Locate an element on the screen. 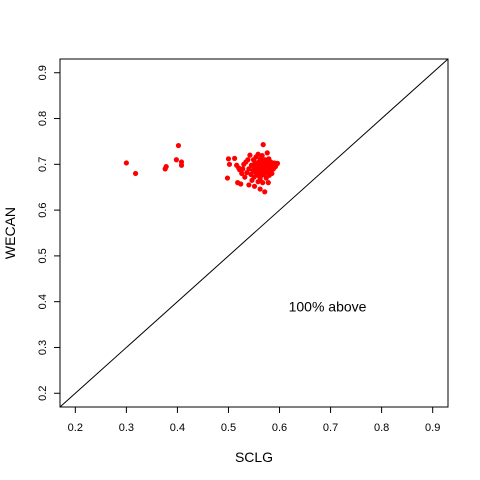 The height and width of the screenshot is (480, 480). y-tick-label: 0.9 is located at coordinates (43, 72).